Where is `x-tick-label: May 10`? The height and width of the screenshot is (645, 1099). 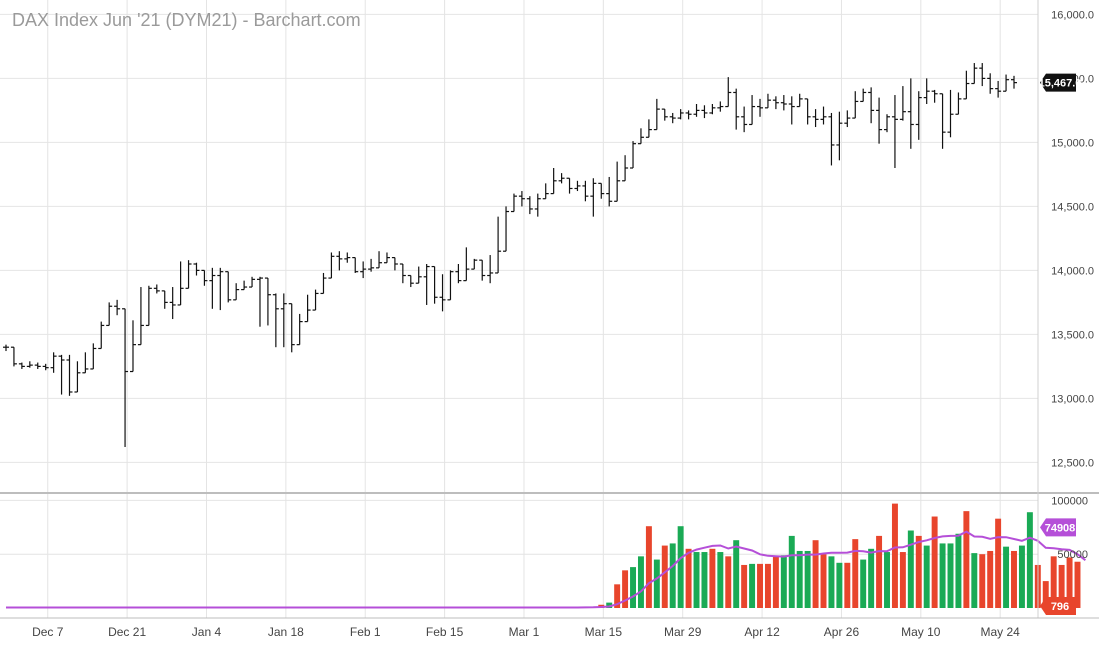
x-tick-label: May 10 is located at coordinates (921, 632).